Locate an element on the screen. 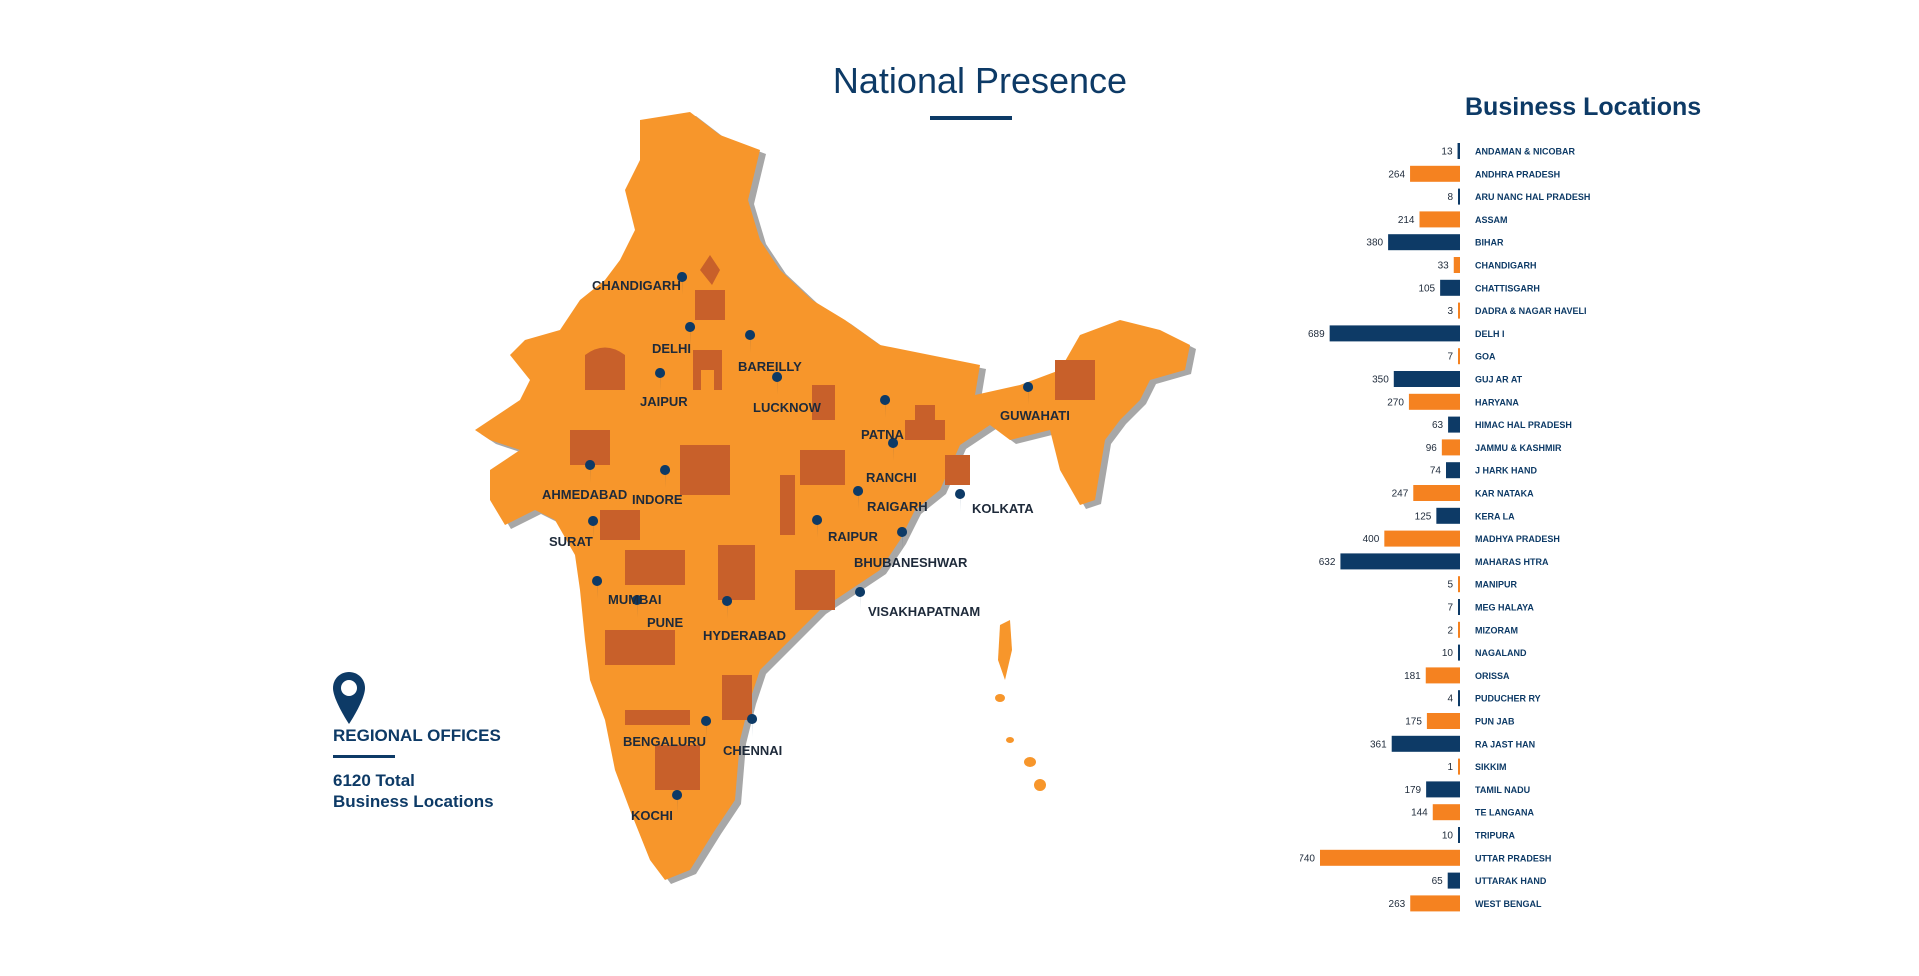 The width and height of the screenshot is (1919, 976). pin-raipur-icon is located at coordinates (817, 526).